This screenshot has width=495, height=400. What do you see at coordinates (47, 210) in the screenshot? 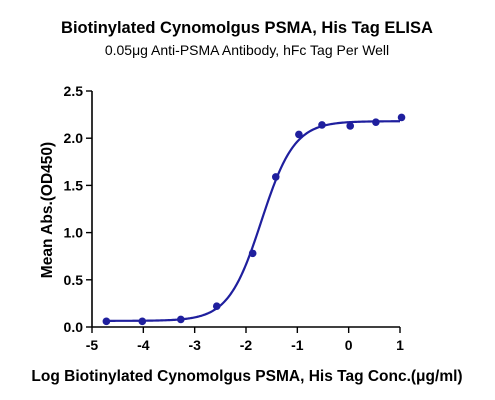
I see `y-axis-label: Mean Abs.(OD450)` at bounding box center [47, 210].